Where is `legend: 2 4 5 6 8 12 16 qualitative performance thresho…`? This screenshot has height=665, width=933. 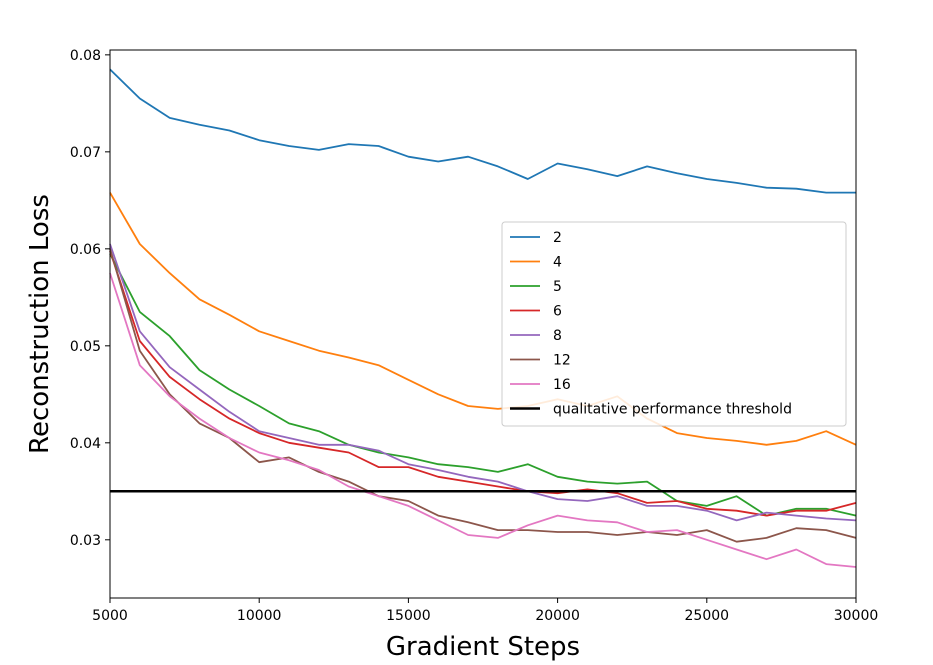 legend: 2 4 5 6 8 12 16 qualitative performance thresho… is located at coordinates (674, 324).